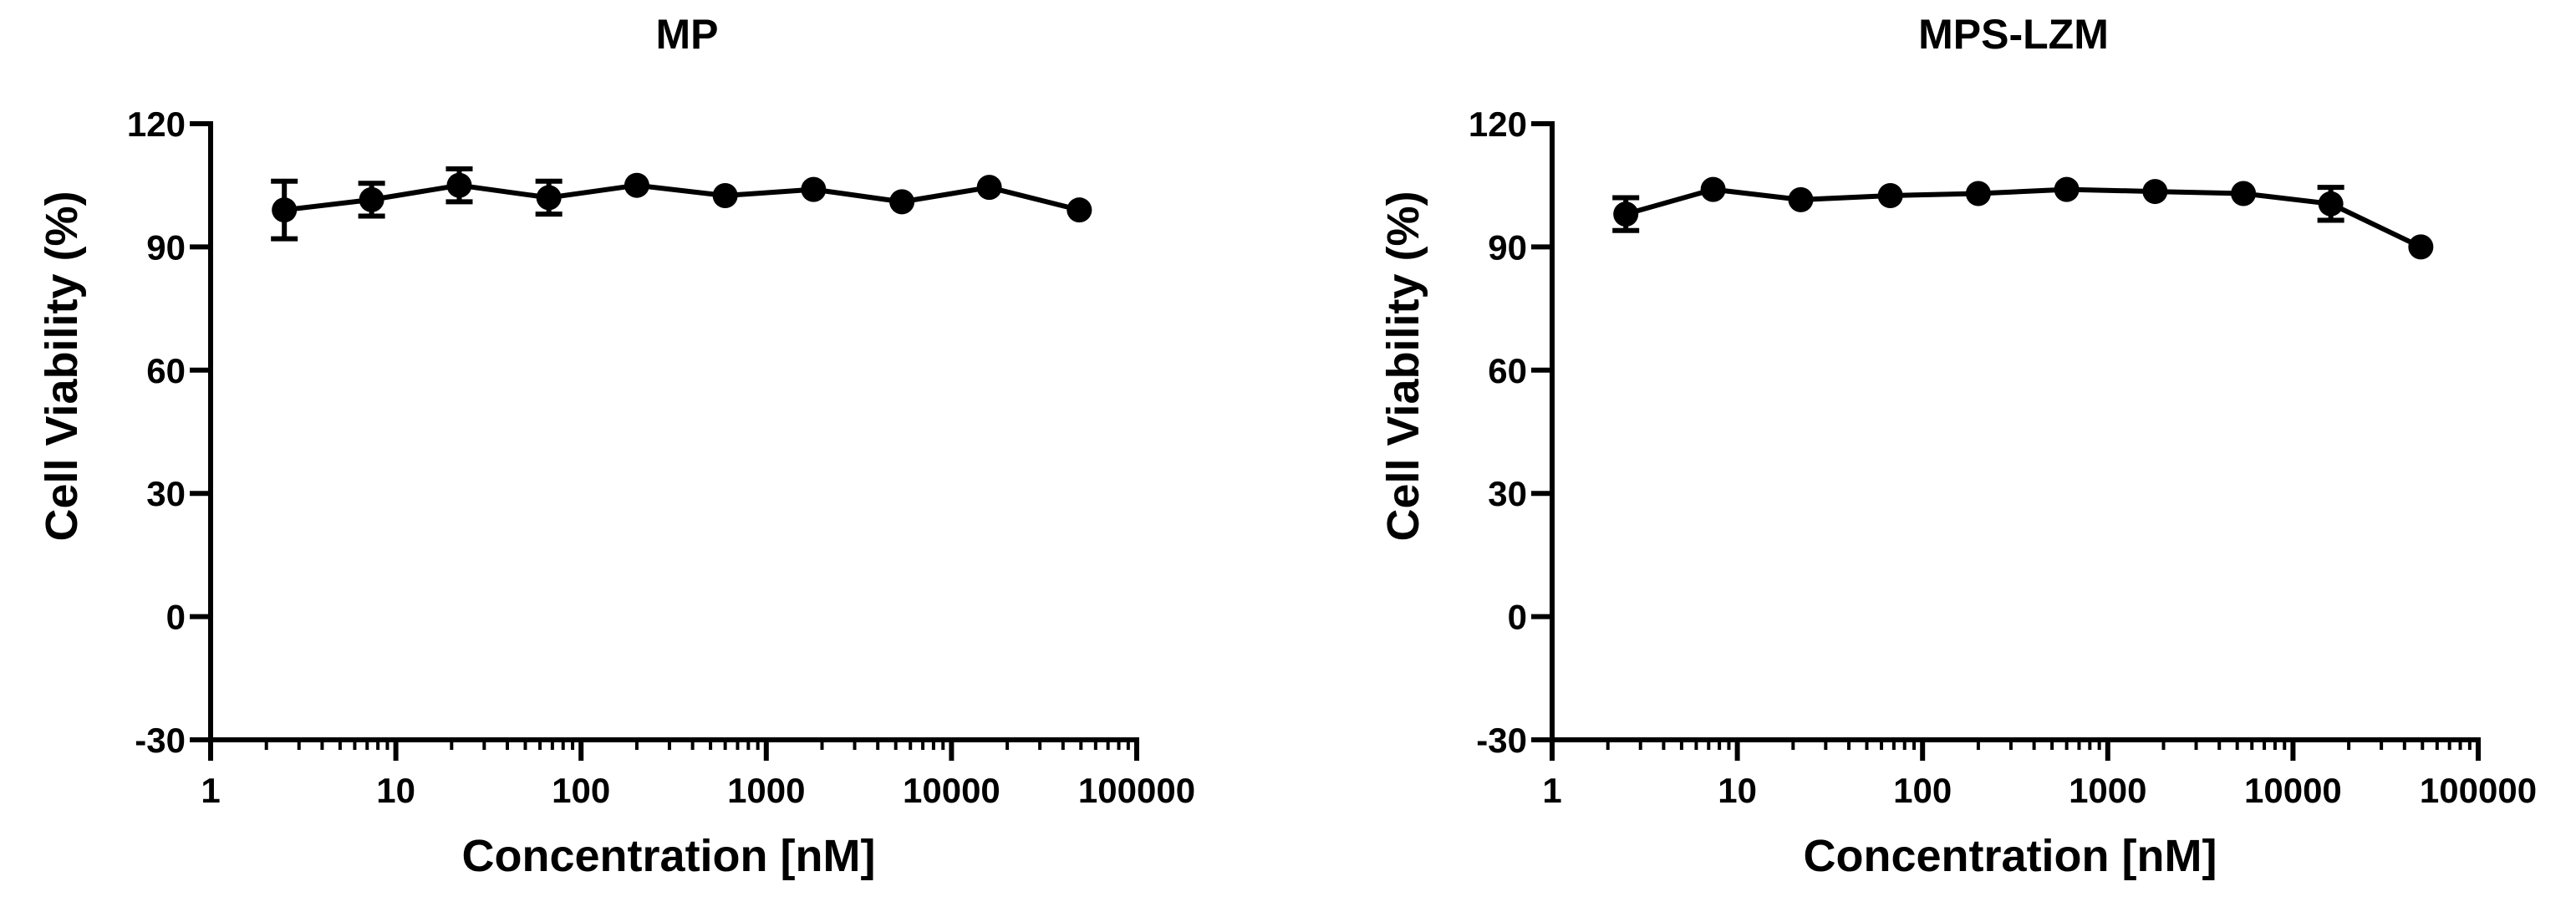  I want to click on chart-title: MP, so click(687, 34).